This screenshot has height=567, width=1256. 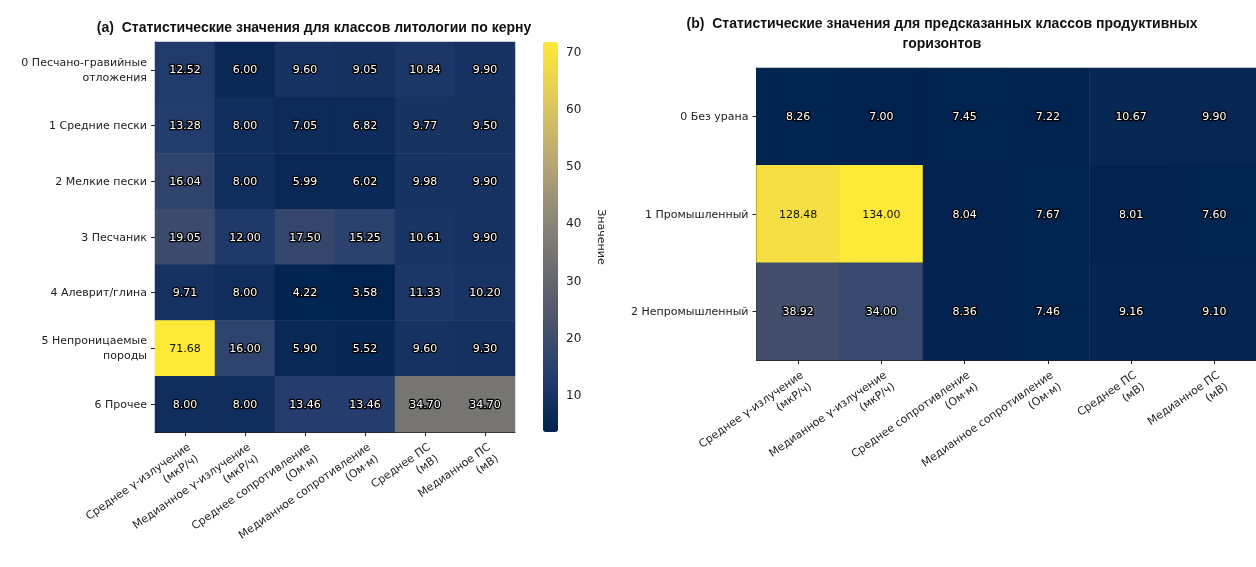 What do you see at coordinates (1131, 311) in the screenshot?
I see `data-label: 9.16` at bounding box center [1131, 311].